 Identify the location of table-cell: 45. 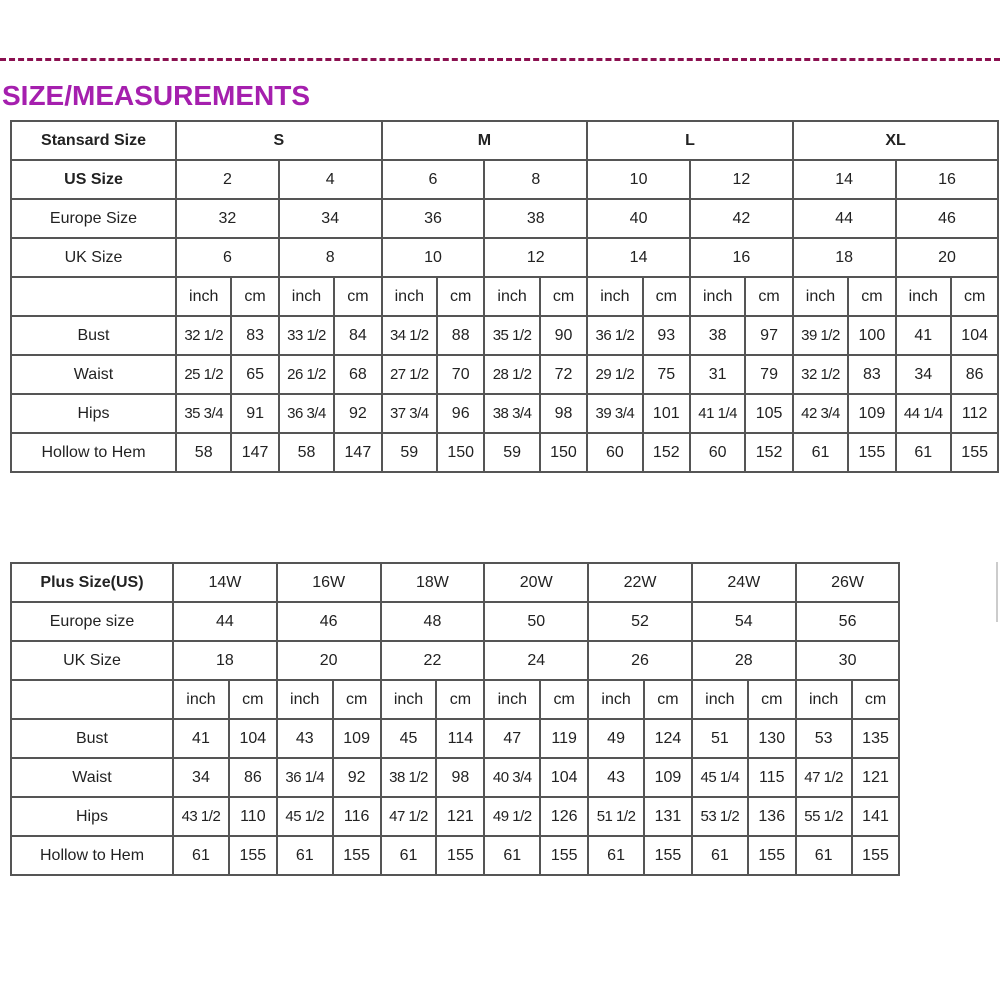
(408, 738).